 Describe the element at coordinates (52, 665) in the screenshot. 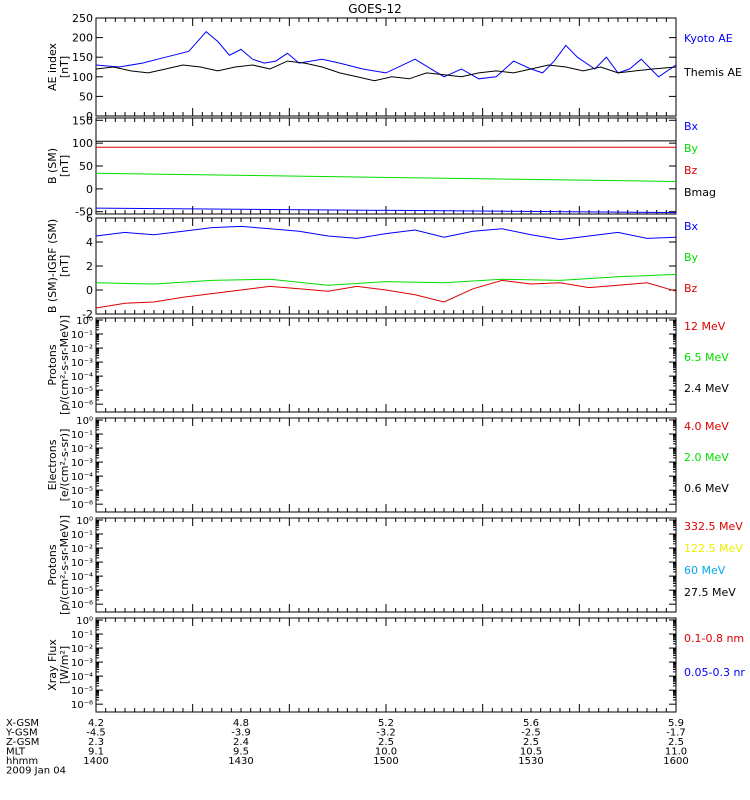

I see `y-axis-label-line: Xray Flux` at that location.